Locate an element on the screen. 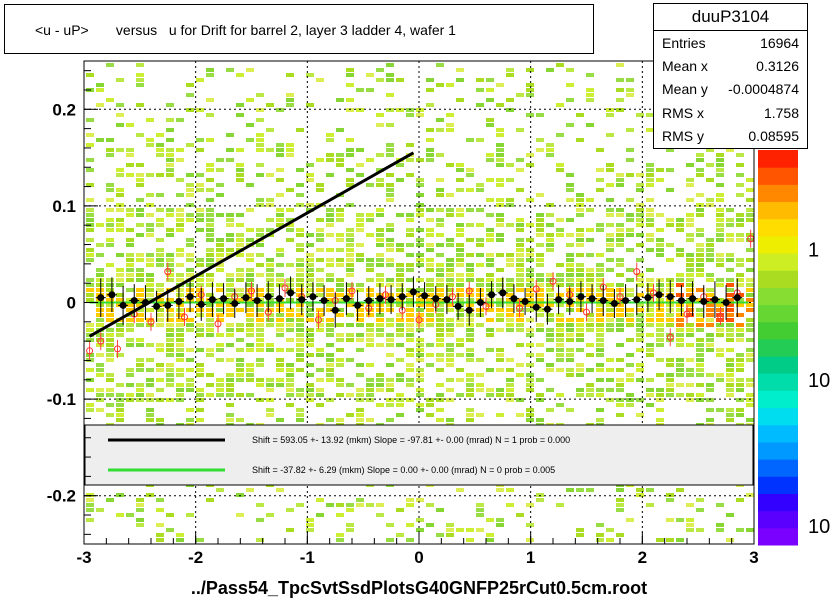 The width and height of the screenshot is (838, 606). fit-line is located at coordinates (251, 244).